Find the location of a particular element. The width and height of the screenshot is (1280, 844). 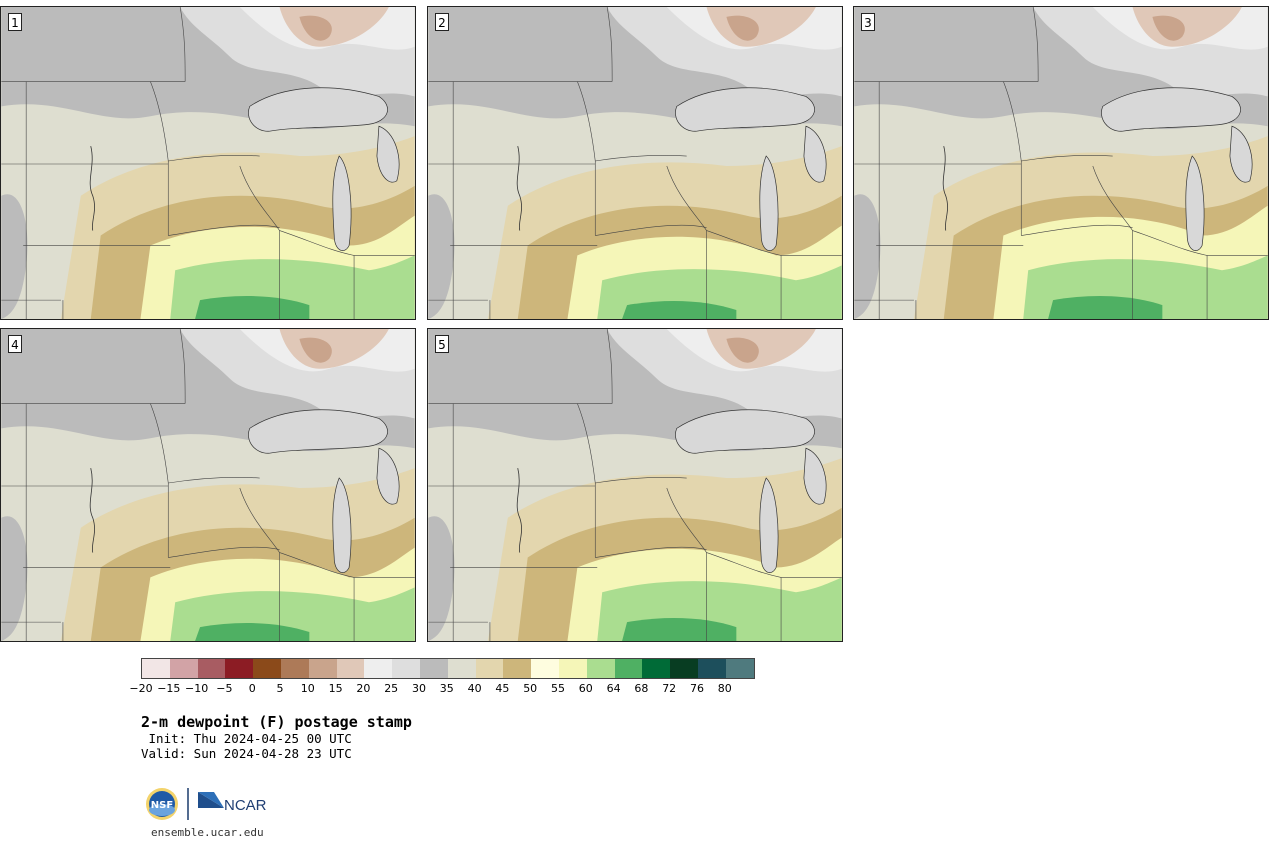

panel-number: 2 is located at coordinates (442, 22).